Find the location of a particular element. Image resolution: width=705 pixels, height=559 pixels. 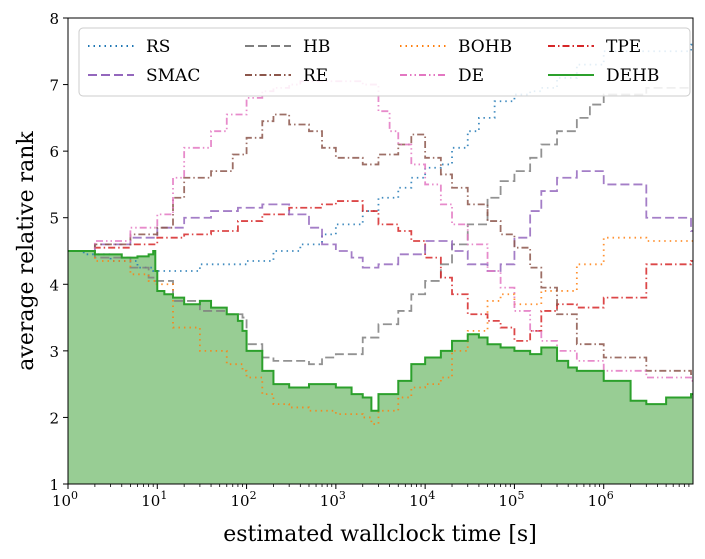

legend: RS HB BOHB TPE SMAC RE DE DEHB is located at coordinates (384, 62).